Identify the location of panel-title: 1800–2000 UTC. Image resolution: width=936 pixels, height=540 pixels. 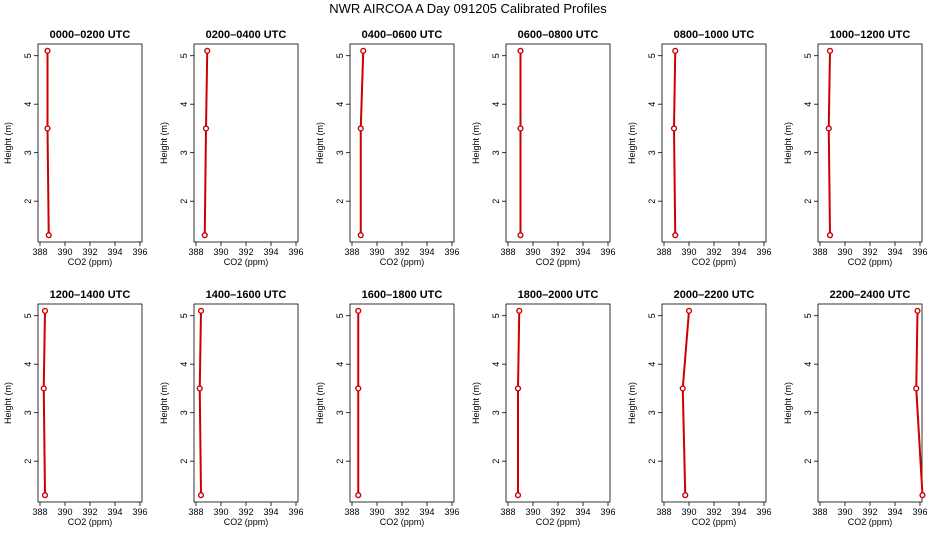
(558, 295).